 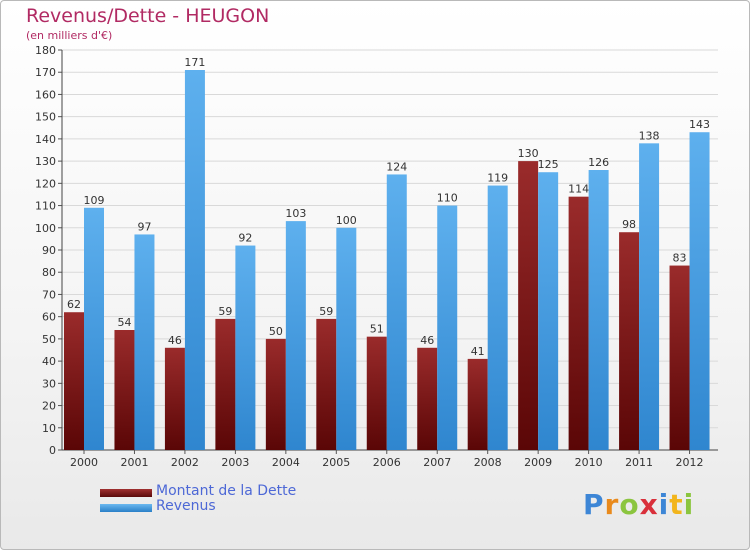 What do you see at coordinates (49, 294) in the screenshot?
I see `y-tick-label: 70` at bounding box center [49, 294].